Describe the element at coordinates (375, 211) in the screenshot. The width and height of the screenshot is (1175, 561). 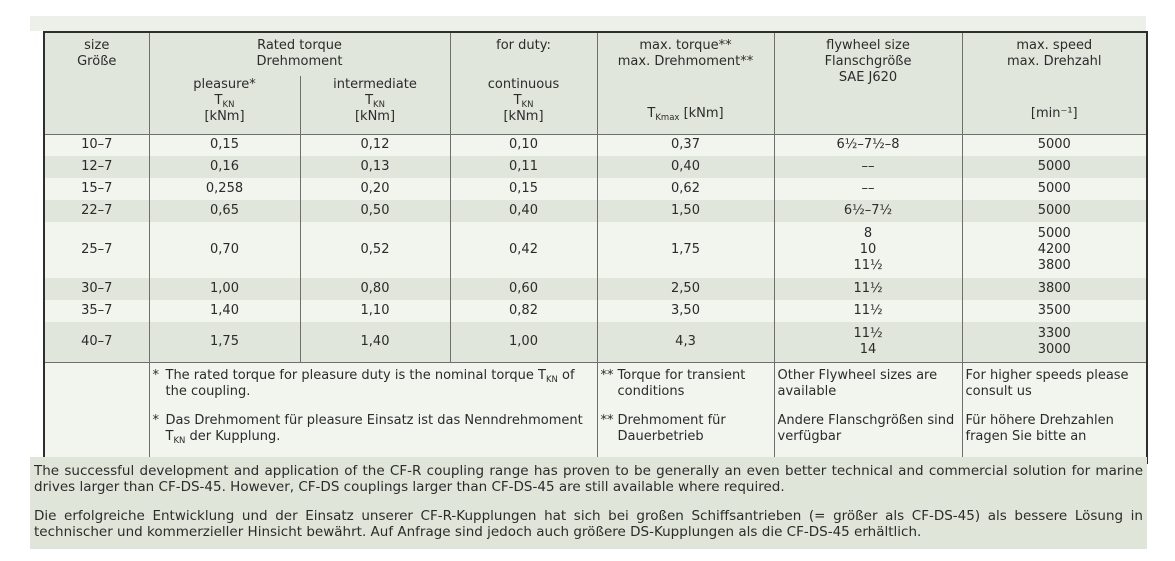
I see `intermediate-cell: 0,50` at that location.